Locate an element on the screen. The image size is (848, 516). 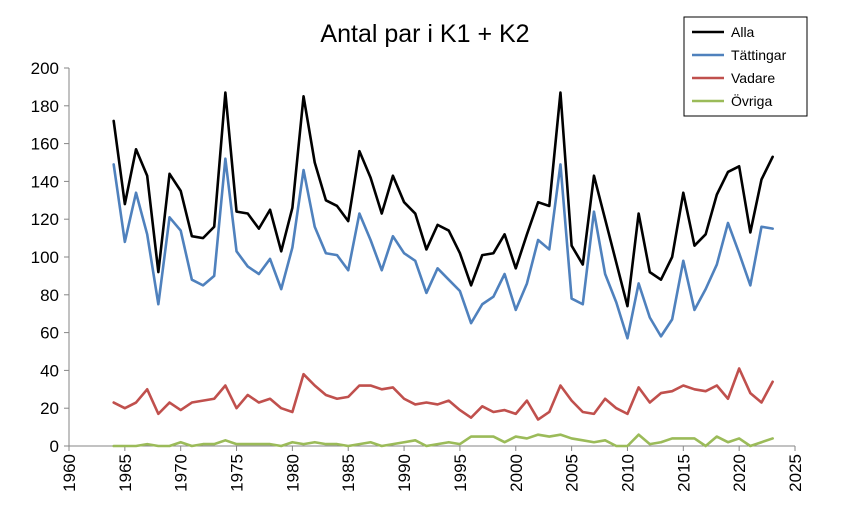
series-line-övriga is located at coordinates (443, 440).